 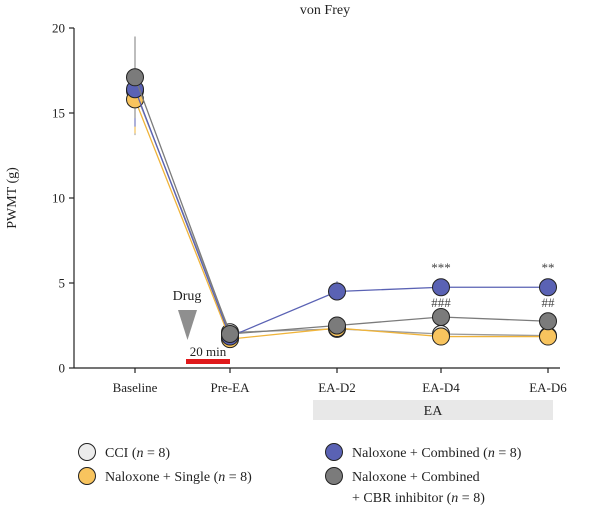 I want to click on y-ticks: 0 5 10 15 20, so click(x=63, y=198).